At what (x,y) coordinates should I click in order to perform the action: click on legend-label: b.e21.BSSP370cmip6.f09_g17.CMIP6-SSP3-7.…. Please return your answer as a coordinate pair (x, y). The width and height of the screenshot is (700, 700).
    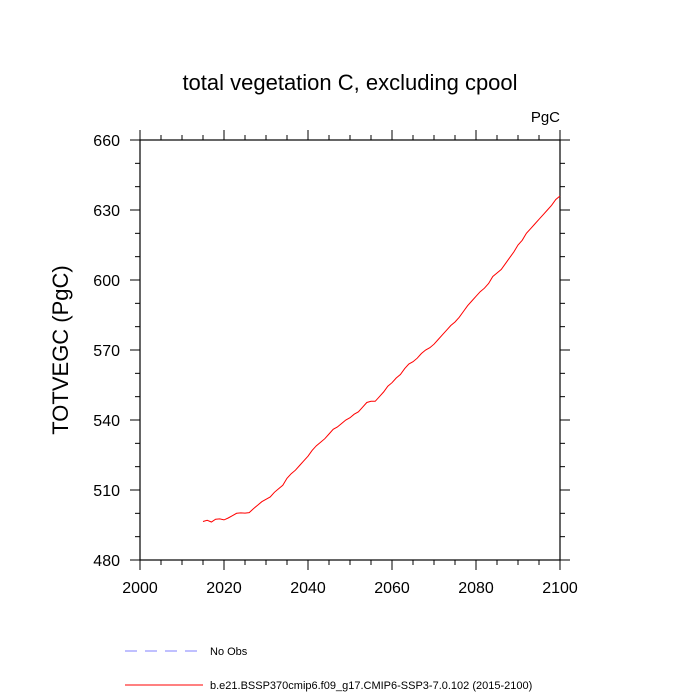
    Looking at the image, I should click on (371, 686).